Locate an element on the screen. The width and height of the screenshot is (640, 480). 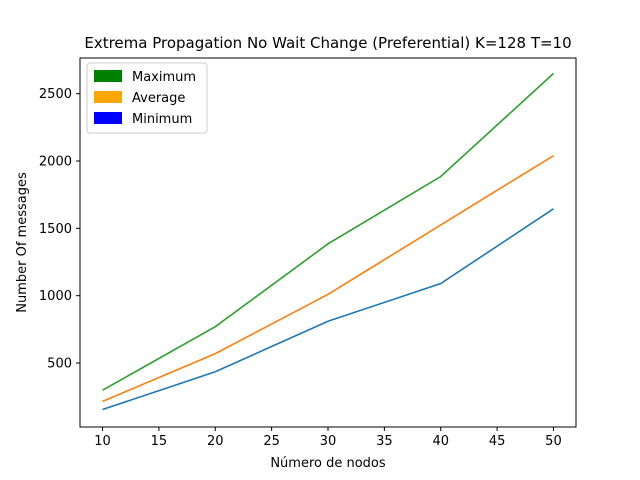
x-tick-label: 40 is located at coordinates (440, 441).